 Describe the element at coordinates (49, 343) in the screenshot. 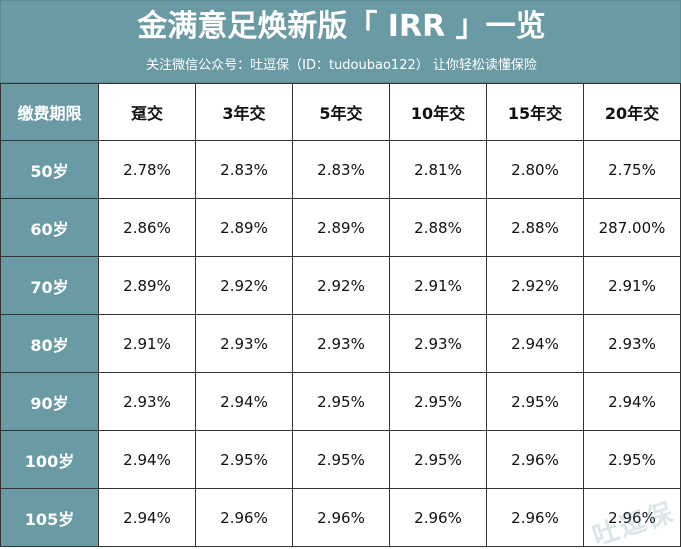

I see `row-header-age: 80岁` at that location.